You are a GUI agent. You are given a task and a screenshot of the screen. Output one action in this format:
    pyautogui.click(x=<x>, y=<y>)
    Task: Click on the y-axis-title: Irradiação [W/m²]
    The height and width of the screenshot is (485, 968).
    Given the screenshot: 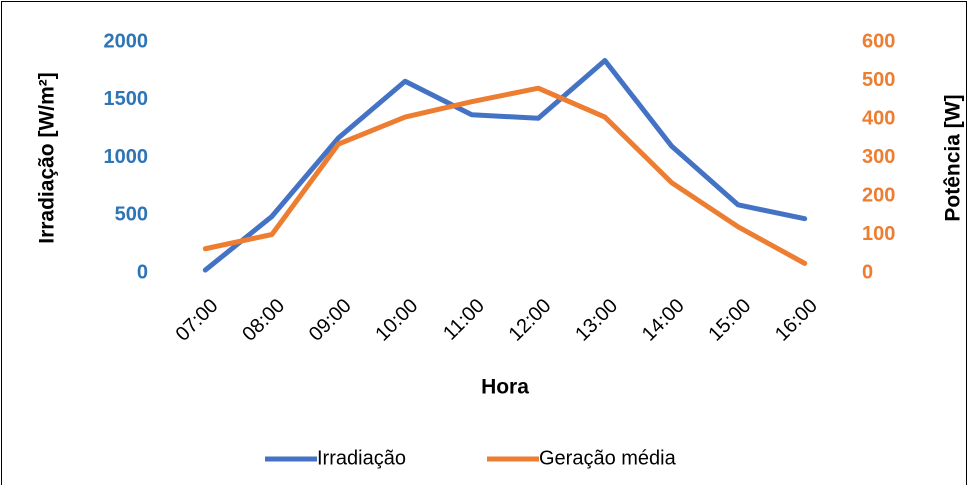 What is the action you would take?
    pyautogui.click(x=47, y=158)
    